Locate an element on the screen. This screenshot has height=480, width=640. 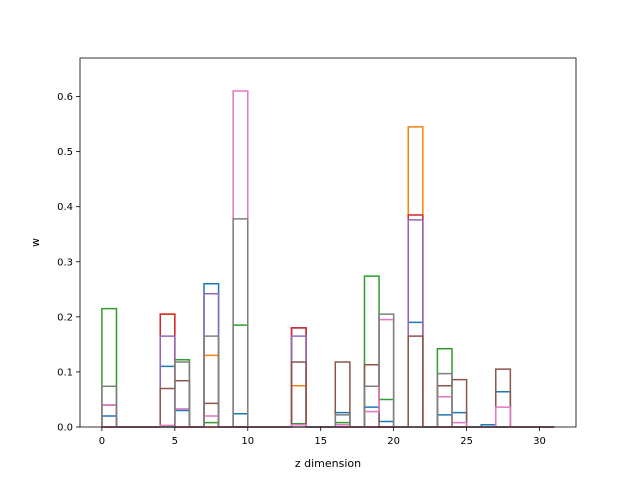
x-tick-label: 0 is located at coordinates (102, 441).